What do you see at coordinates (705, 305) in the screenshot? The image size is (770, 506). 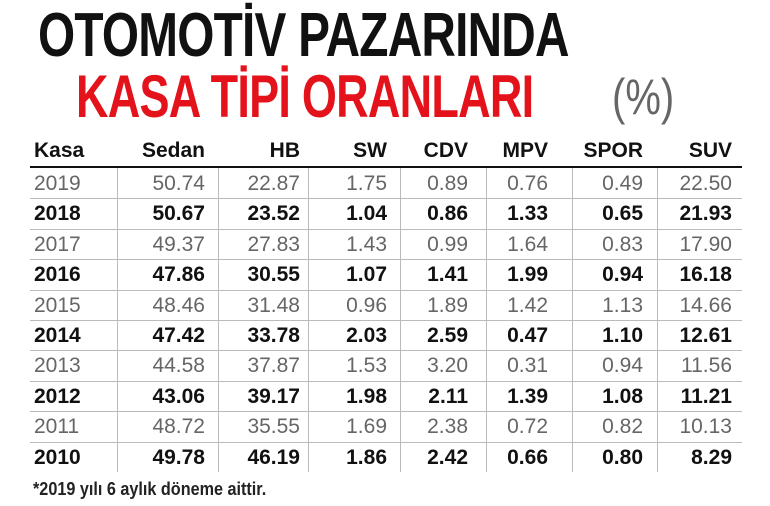 I see `value-cell: 14.66` at bounding box center [705, 305].